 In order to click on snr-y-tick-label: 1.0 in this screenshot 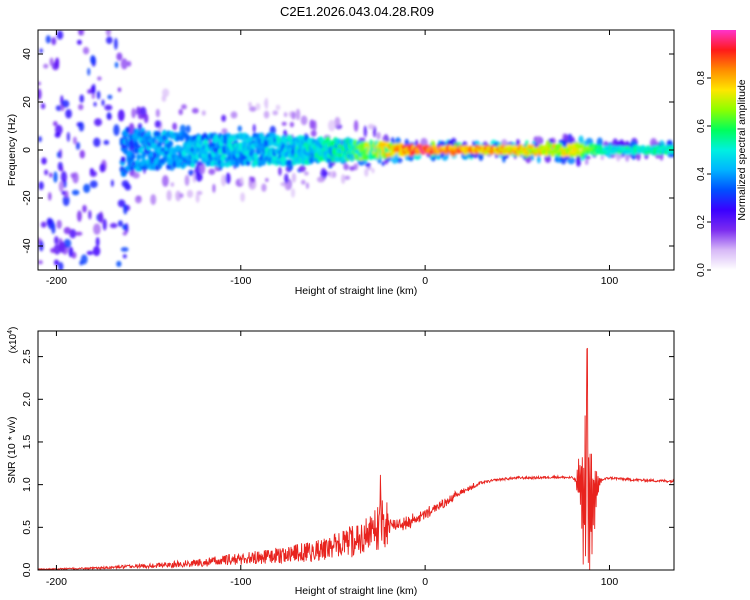, I will do `click(27, 484)`.